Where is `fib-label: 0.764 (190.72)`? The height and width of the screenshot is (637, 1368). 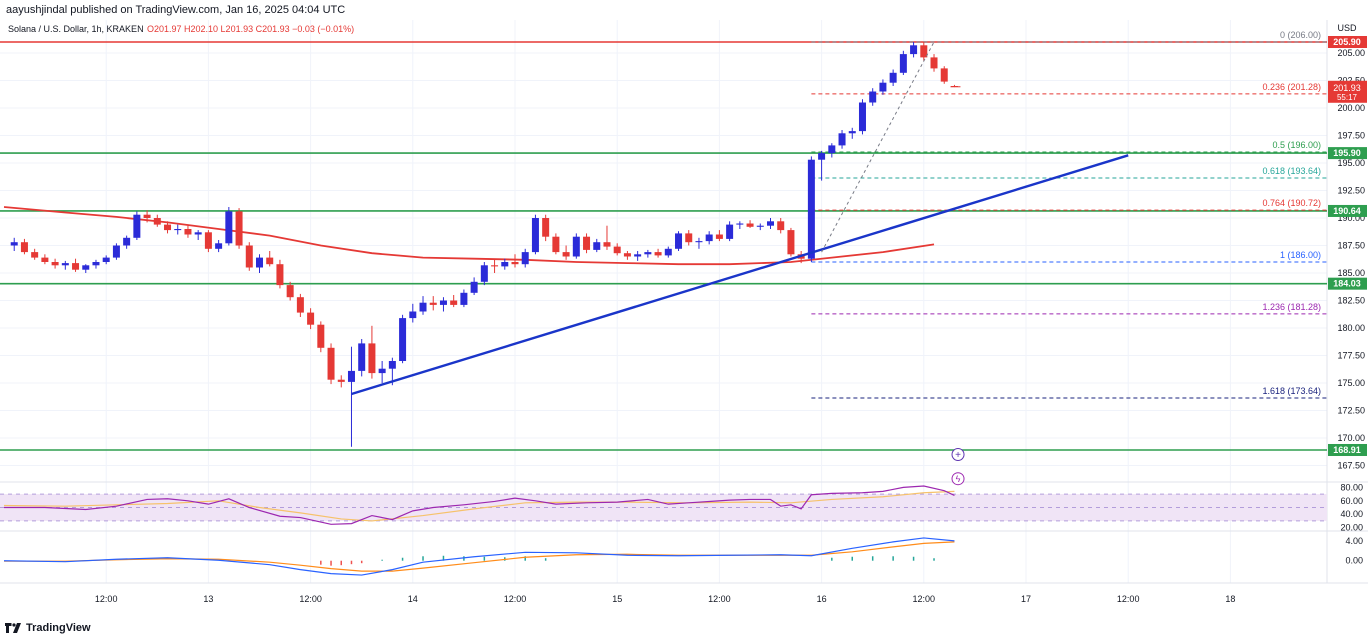
fib-label: 0.764 (190.72) is located at coordinates (1291, 203).